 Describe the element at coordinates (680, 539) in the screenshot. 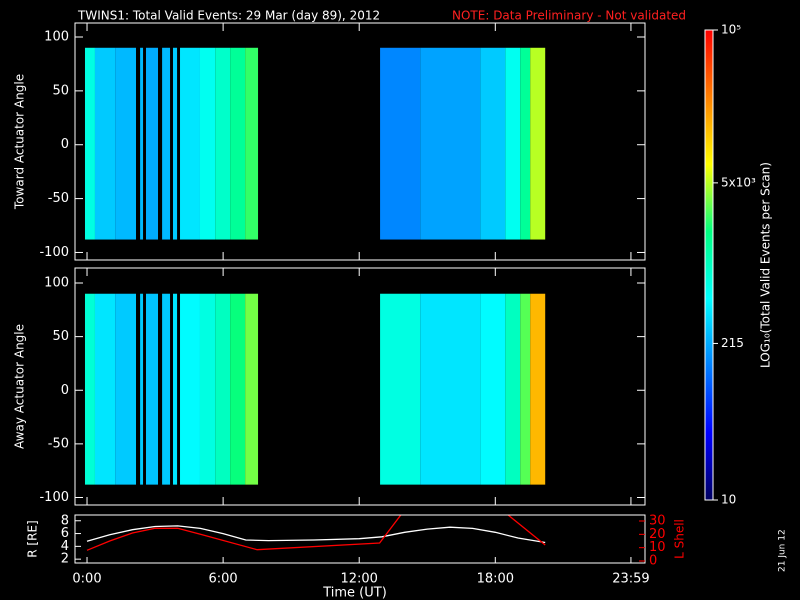

I see `y2-axis-label: L Shell` at that location.